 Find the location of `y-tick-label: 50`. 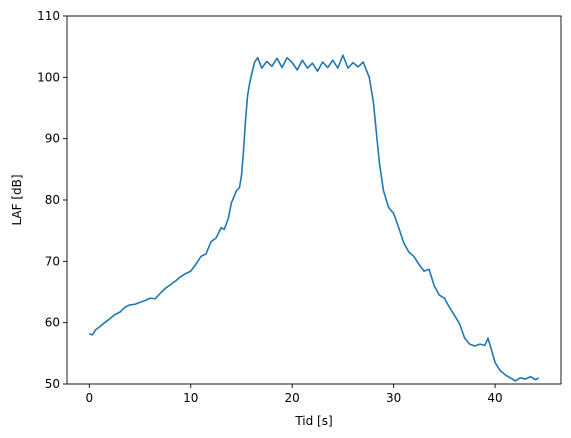

y-tick-label: 50 is located at coordinates (52, 384).